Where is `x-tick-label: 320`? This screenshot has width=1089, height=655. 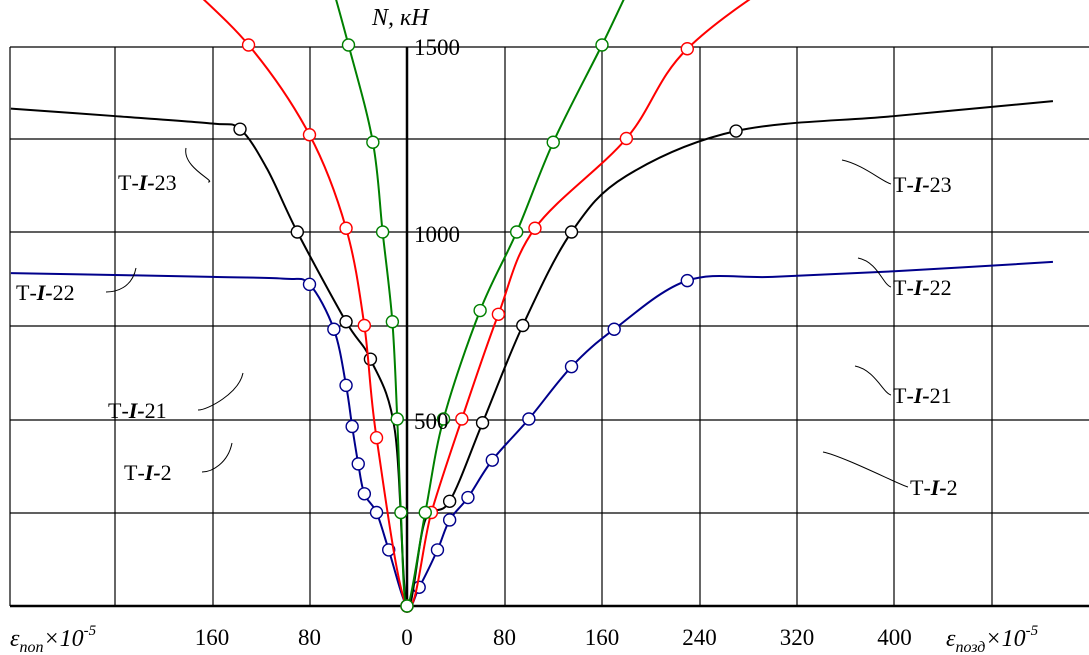
x-tick-label: 320 is located at coordinates (797, 637).